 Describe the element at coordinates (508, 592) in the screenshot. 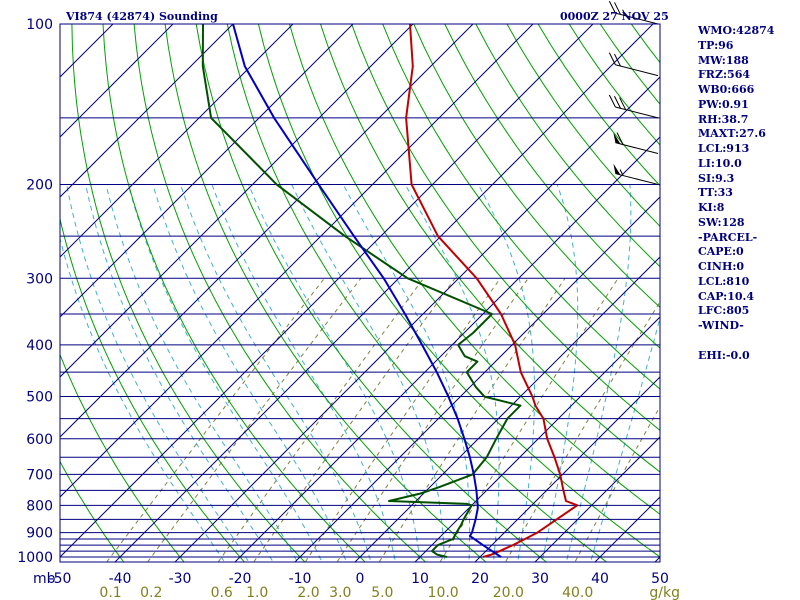

I see `mixing-ratio-tick-label: 20.0` at that location.